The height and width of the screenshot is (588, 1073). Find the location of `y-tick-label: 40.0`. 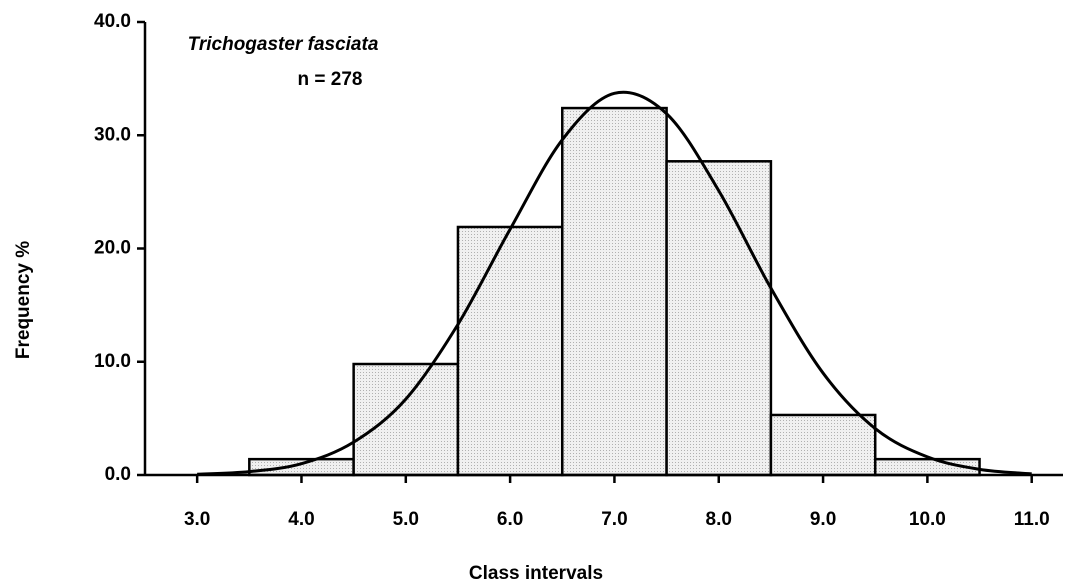

y-tick-label: 40.0 is located at coordinates (112, 21).